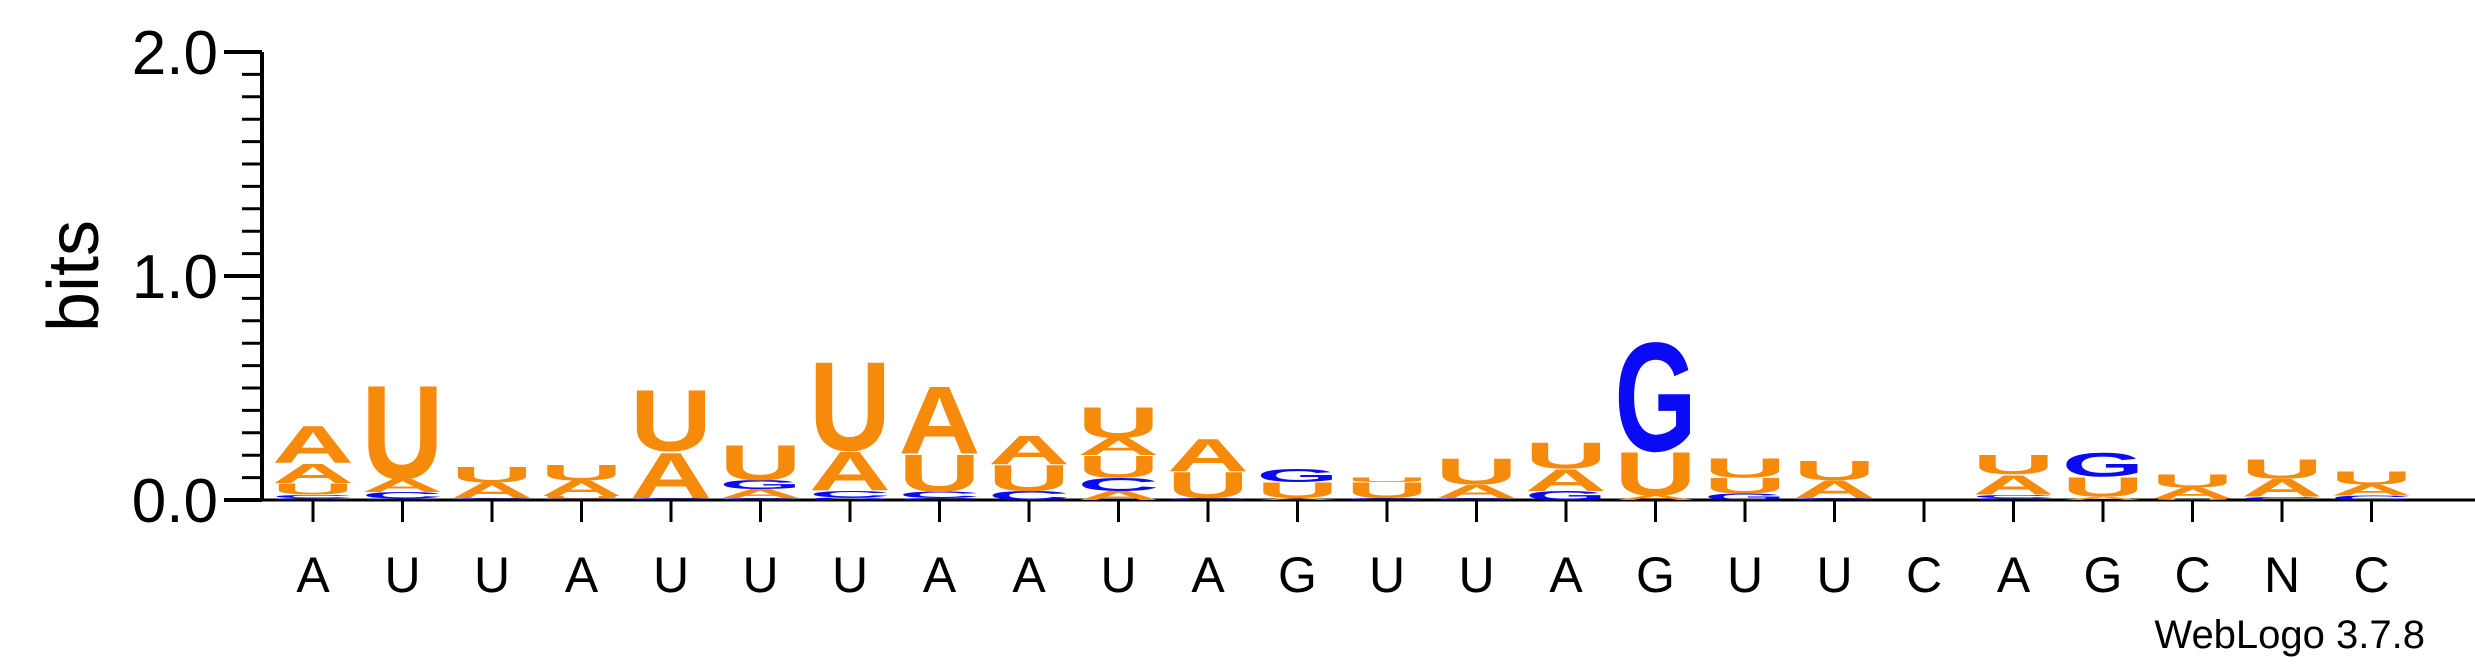 The image size is (2475, 667). What do you see at coordinates (74, 276) in the screenshot?
I see `y-axis-label: bits` at bounding box center [74, 276].